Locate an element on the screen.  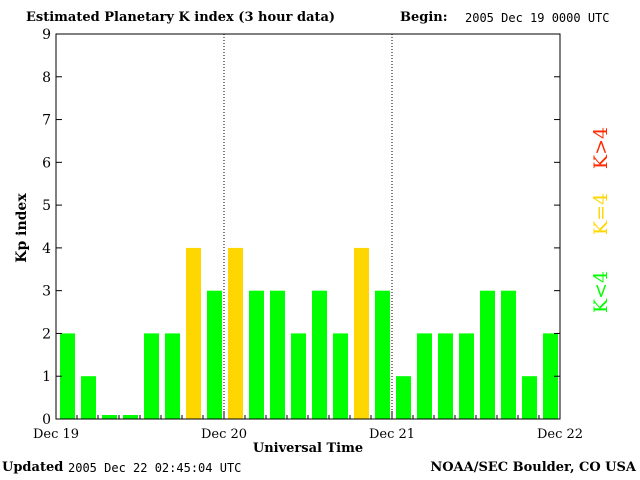
y-tick-label: 8 is located at coordinates (46, 78).